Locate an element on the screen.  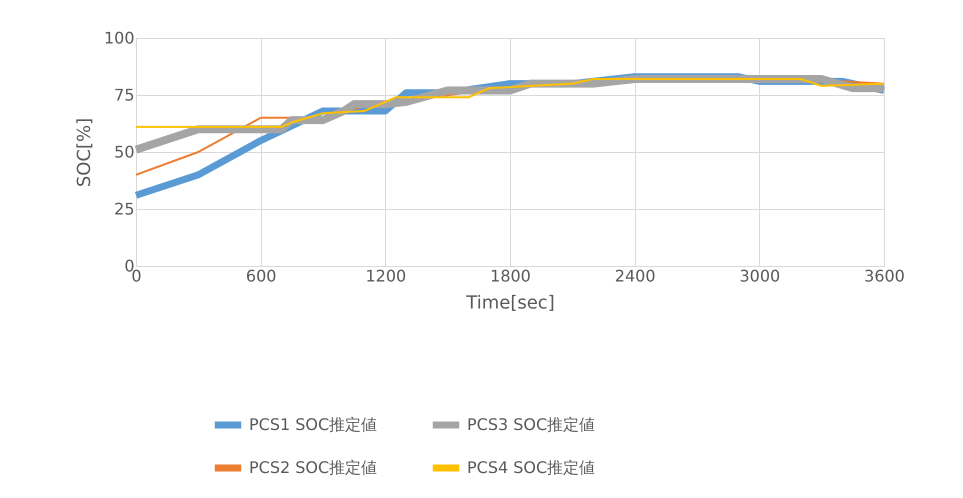
x-tick-label: 2400 is located at coordinates (635, 276).